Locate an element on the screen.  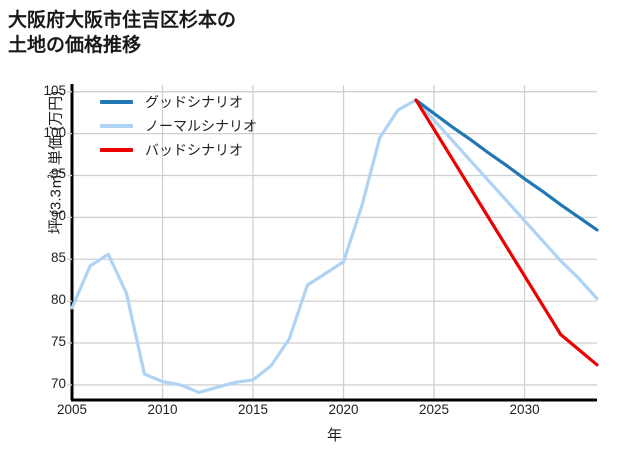
legend-item-good-scenario: グッドシナリオ is located at coordinates (178, 102).